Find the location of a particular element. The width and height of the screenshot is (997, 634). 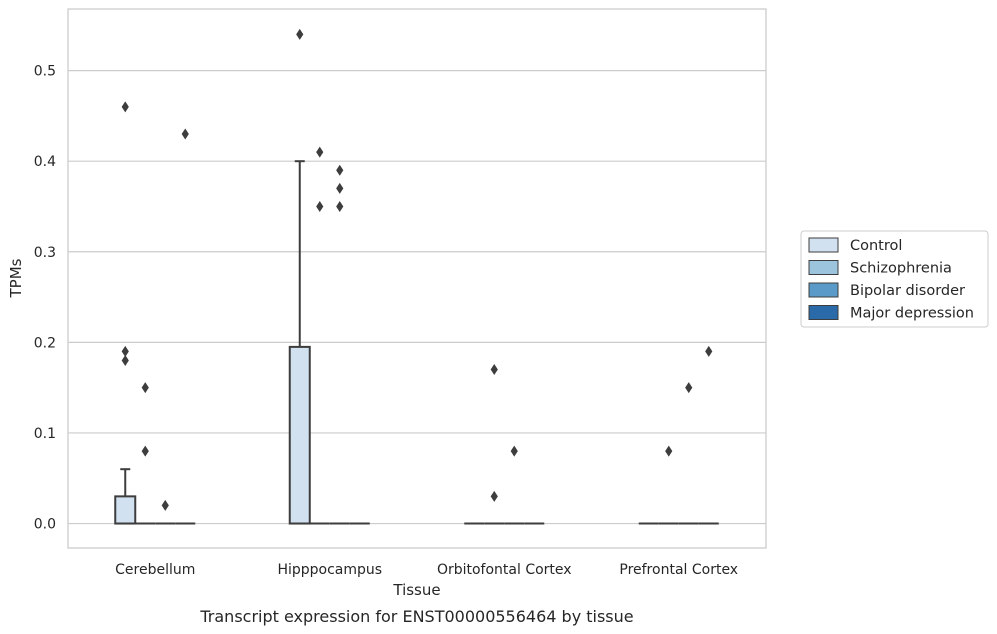

legend-label: Bipolar disorder is located at coordinates (907, 291).